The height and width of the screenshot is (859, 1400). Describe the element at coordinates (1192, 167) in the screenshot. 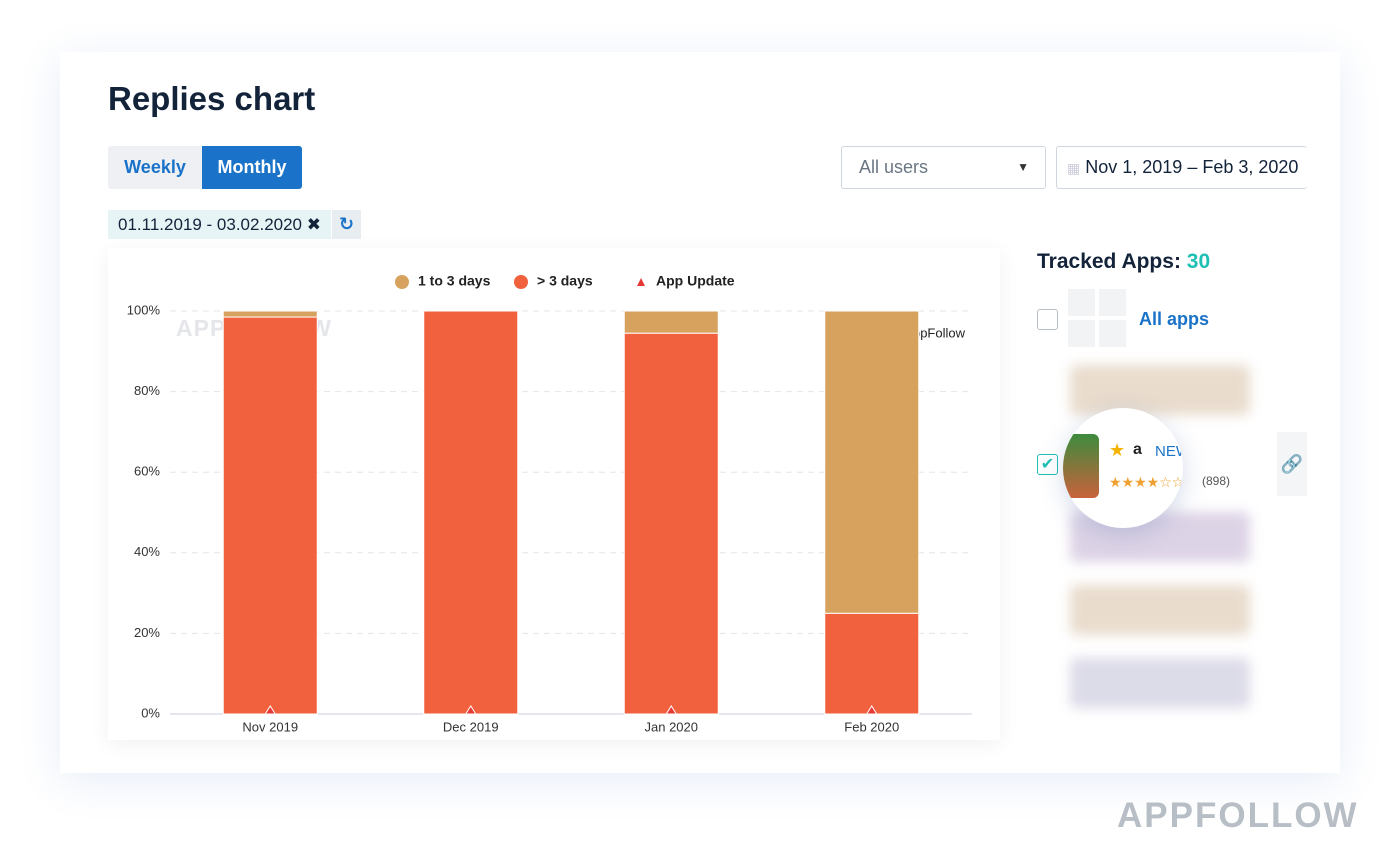

I see `date-label: Nov 1, 2019 – Feb 3, 2020` at that location.